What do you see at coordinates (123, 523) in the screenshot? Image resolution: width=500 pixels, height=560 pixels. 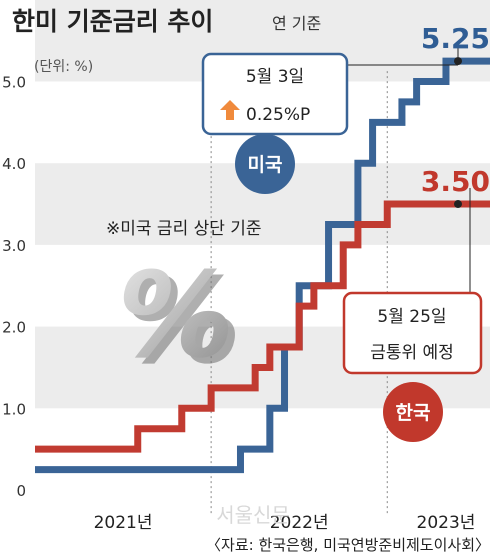 I see `x-tick-label: 2021년` at bounding box center [123, 523].